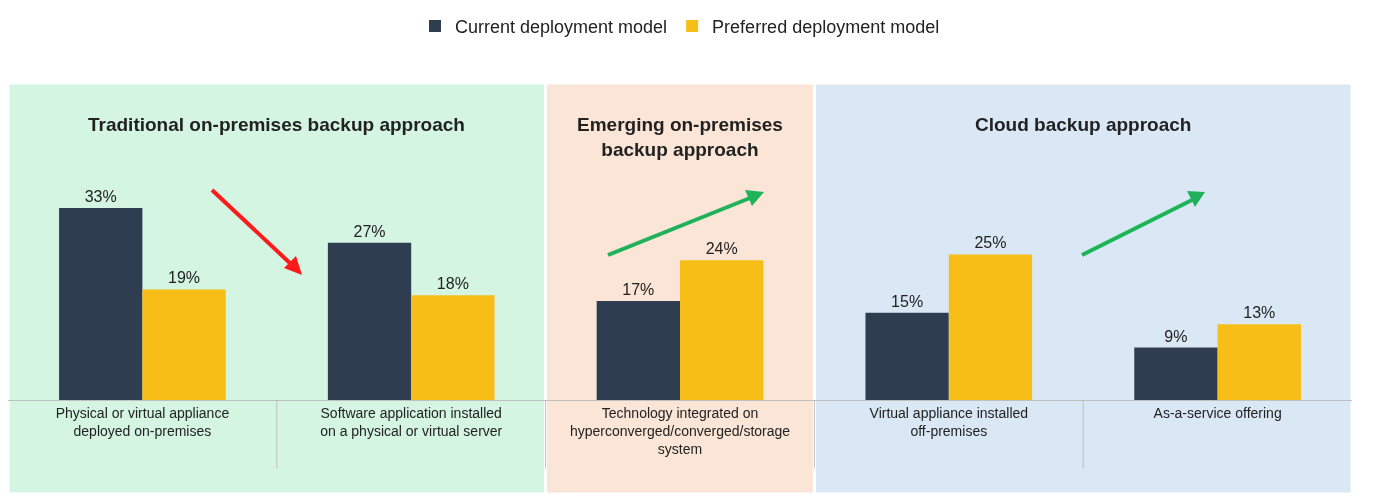  What do you see at coordinates (1083, 124) in the screenshot?
I see `band-label: Cloud backup approach` at bounding box center [1083, 124].